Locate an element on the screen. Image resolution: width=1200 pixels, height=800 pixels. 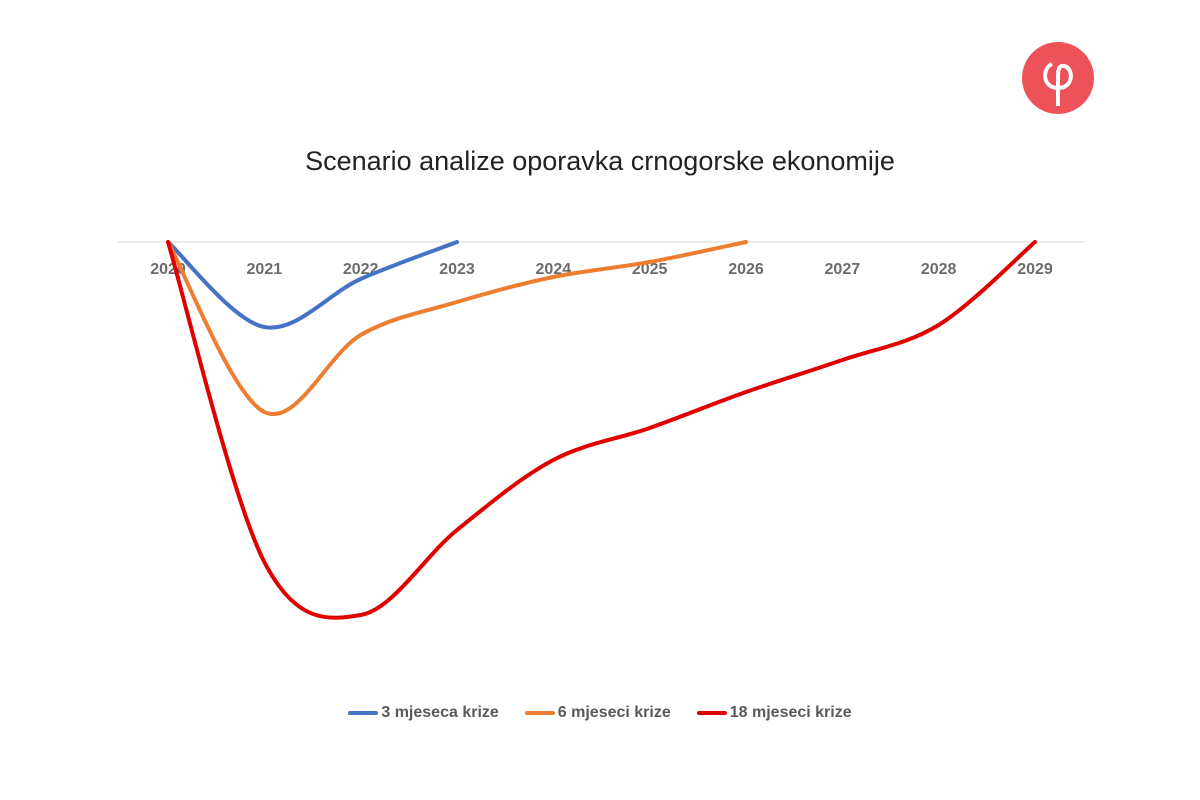
legend-item: 18 mjeseci krize is located at coordinates (774, 713).